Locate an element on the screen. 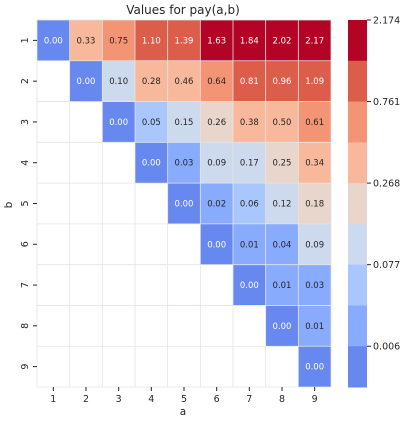 The image size is (407, 423). cell-value-label: 0.04 is located at coordinates (282, 245).